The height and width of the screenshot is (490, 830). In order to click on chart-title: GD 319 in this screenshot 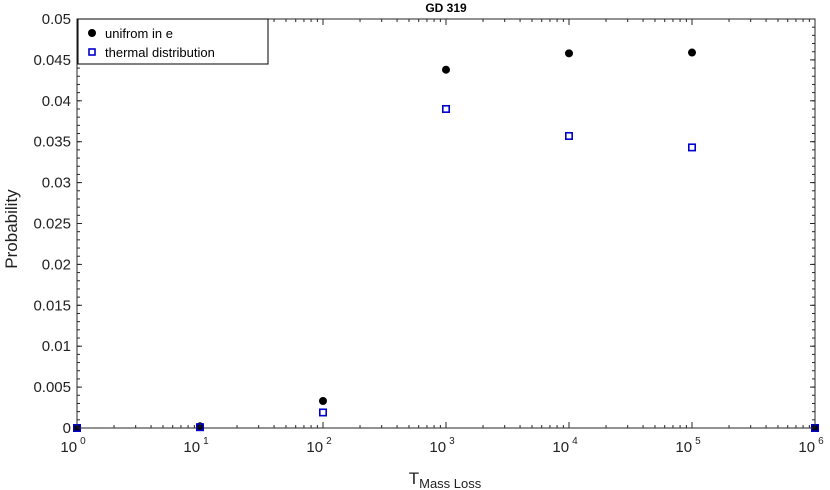, I will do `click(446, 8)`.